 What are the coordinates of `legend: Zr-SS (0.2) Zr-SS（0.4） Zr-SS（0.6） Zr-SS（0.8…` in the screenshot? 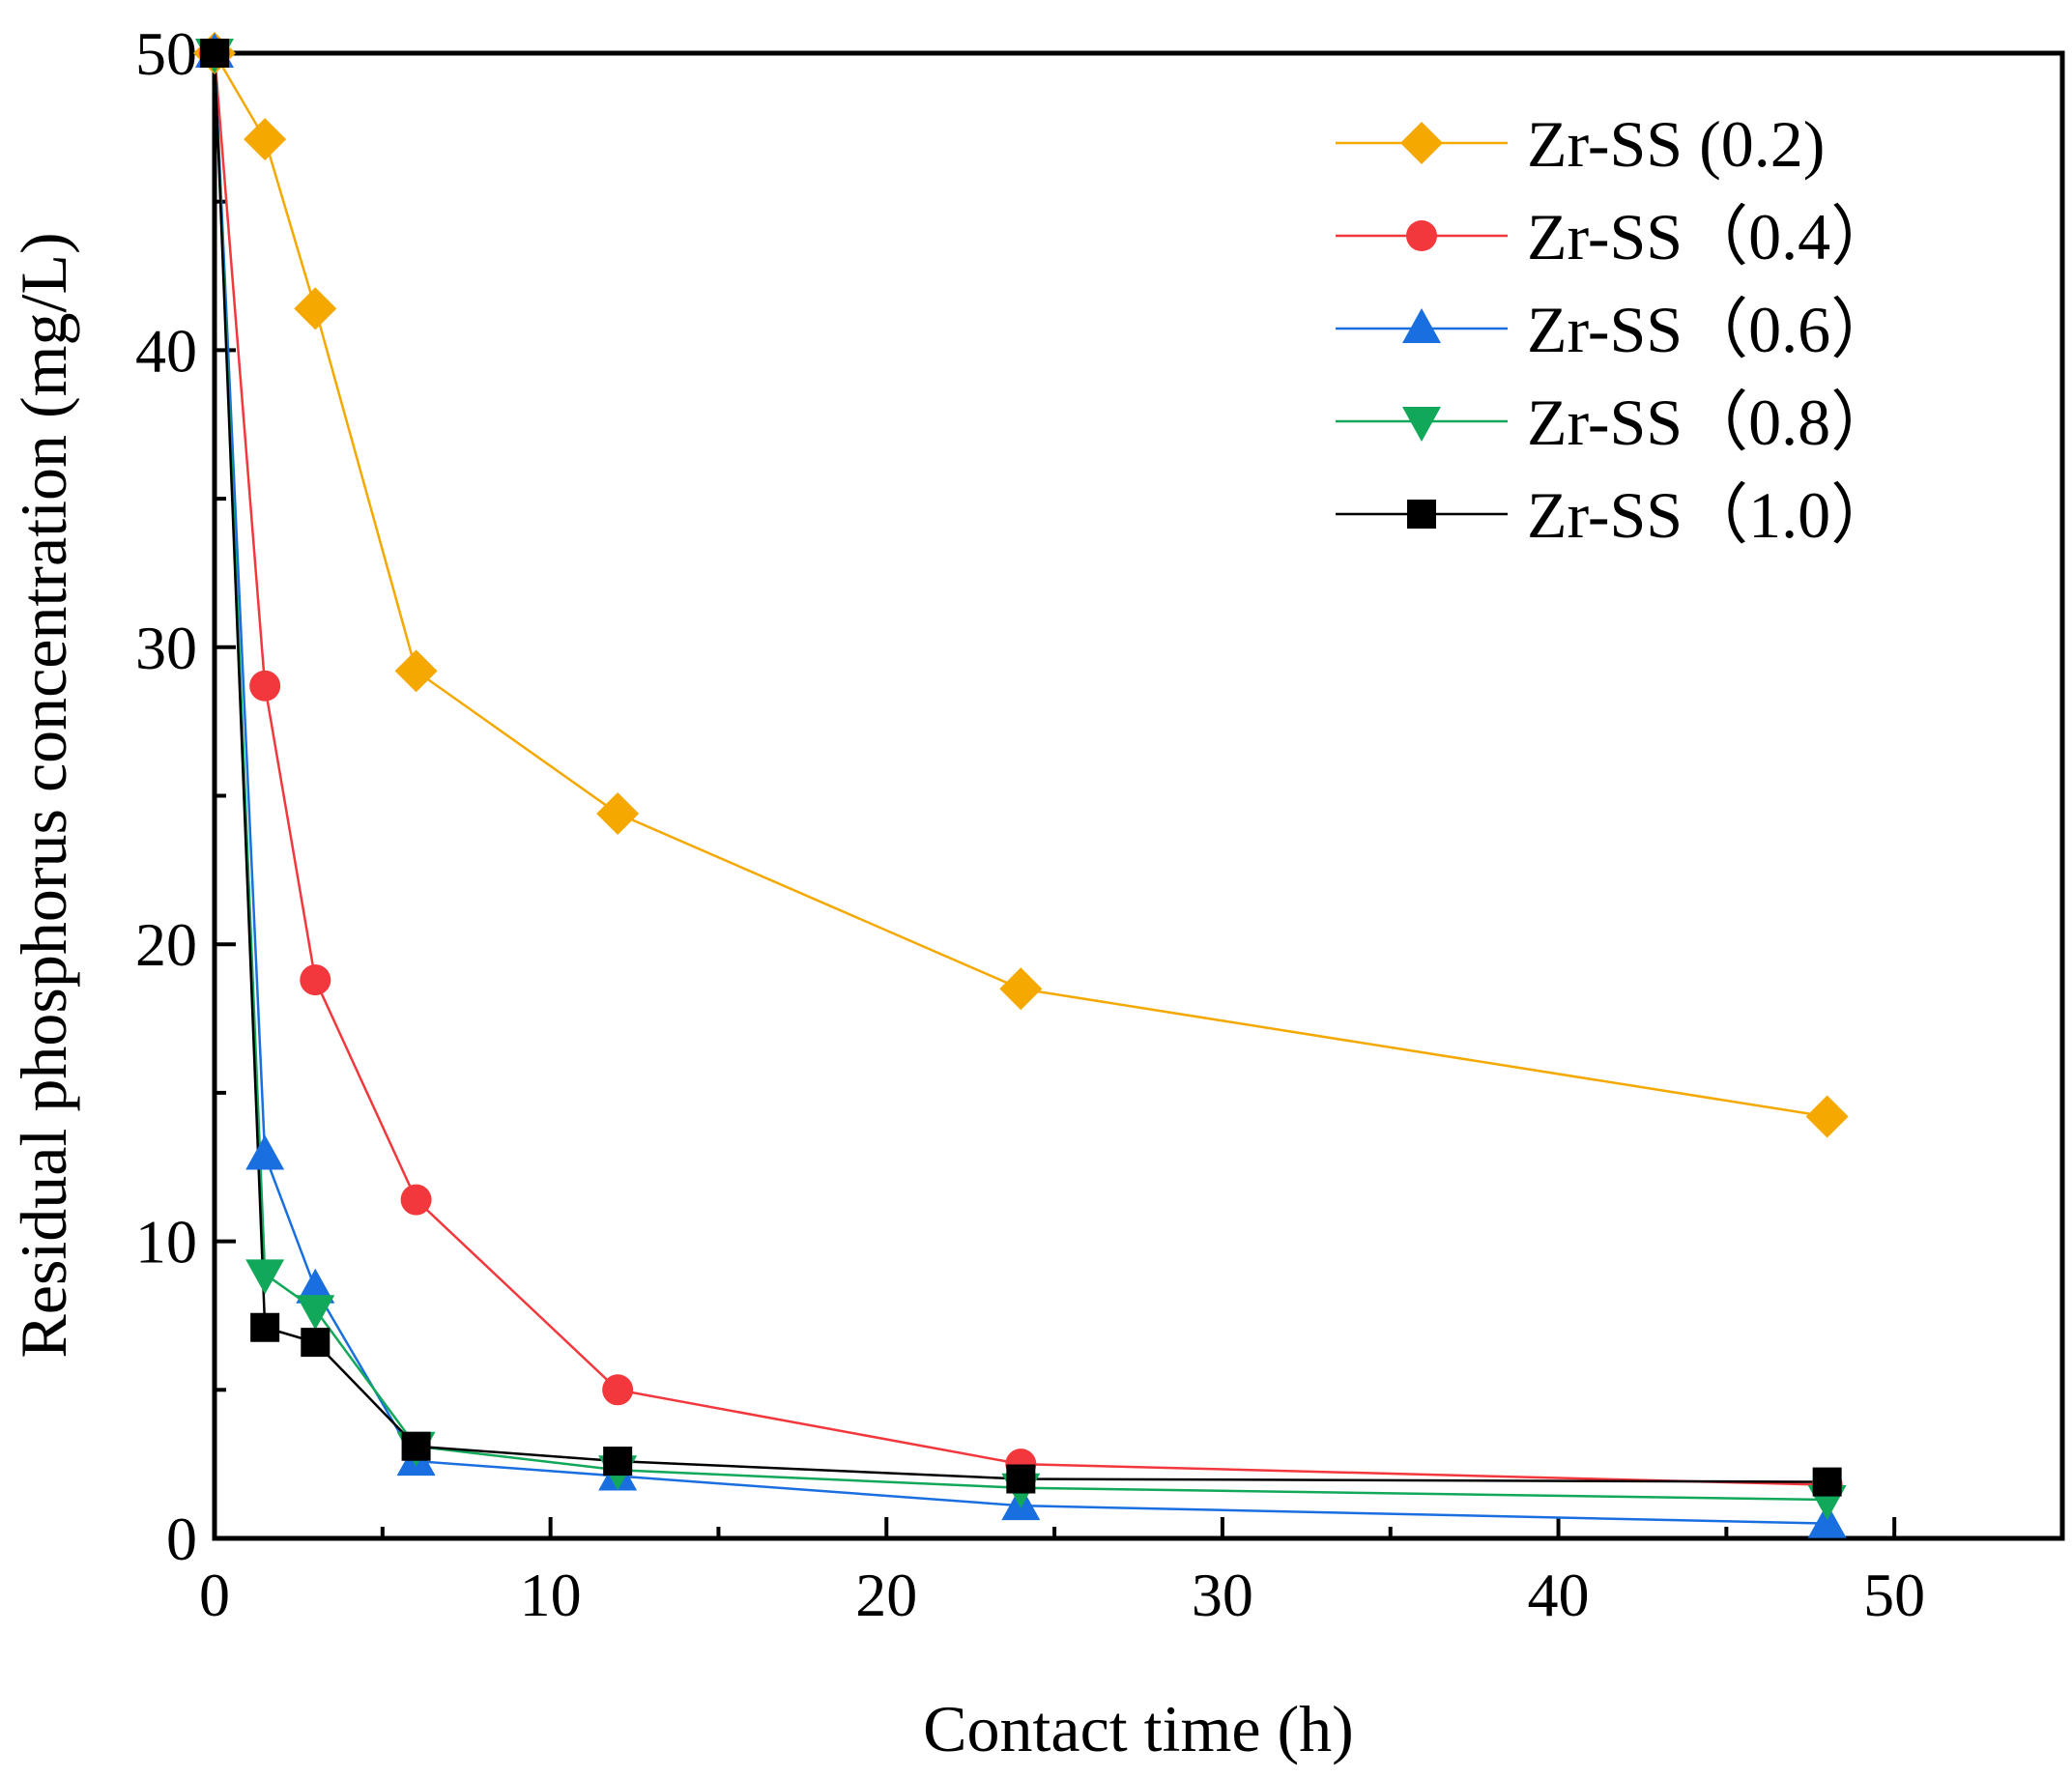 It's located at (1616, 329).